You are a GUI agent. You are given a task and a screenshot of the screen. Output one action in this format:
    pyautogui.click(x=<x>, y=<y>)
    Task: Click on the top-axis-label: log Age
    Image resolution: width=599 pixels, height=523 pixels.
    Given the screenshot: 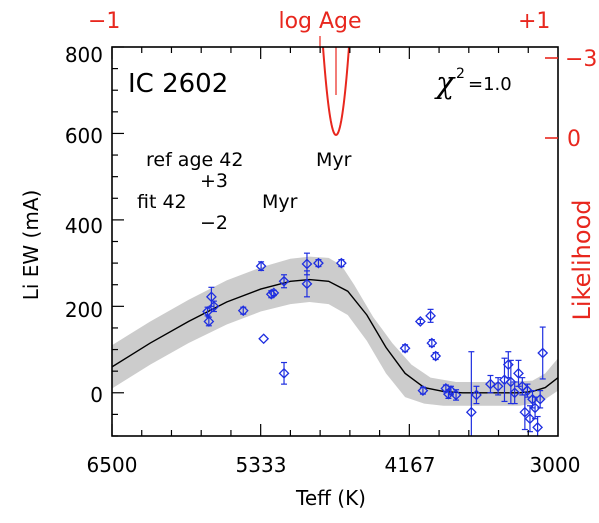 What is the action you would take?
    pyautogui.click(x=319, y=21)
    